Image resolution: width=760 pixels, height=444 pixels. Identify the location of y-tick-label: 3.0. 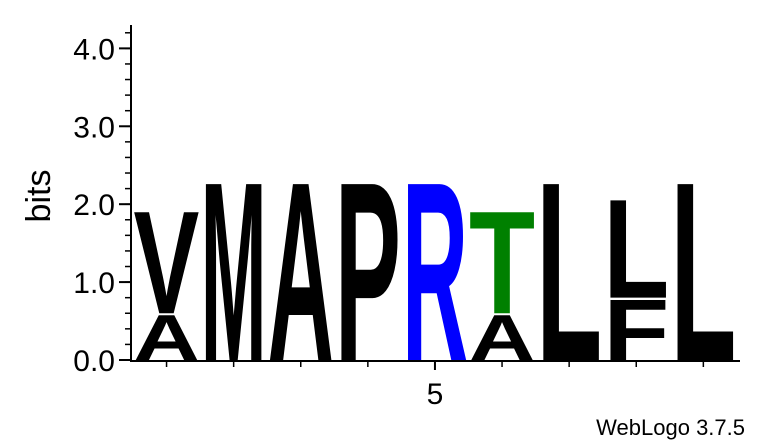
(94, 127).